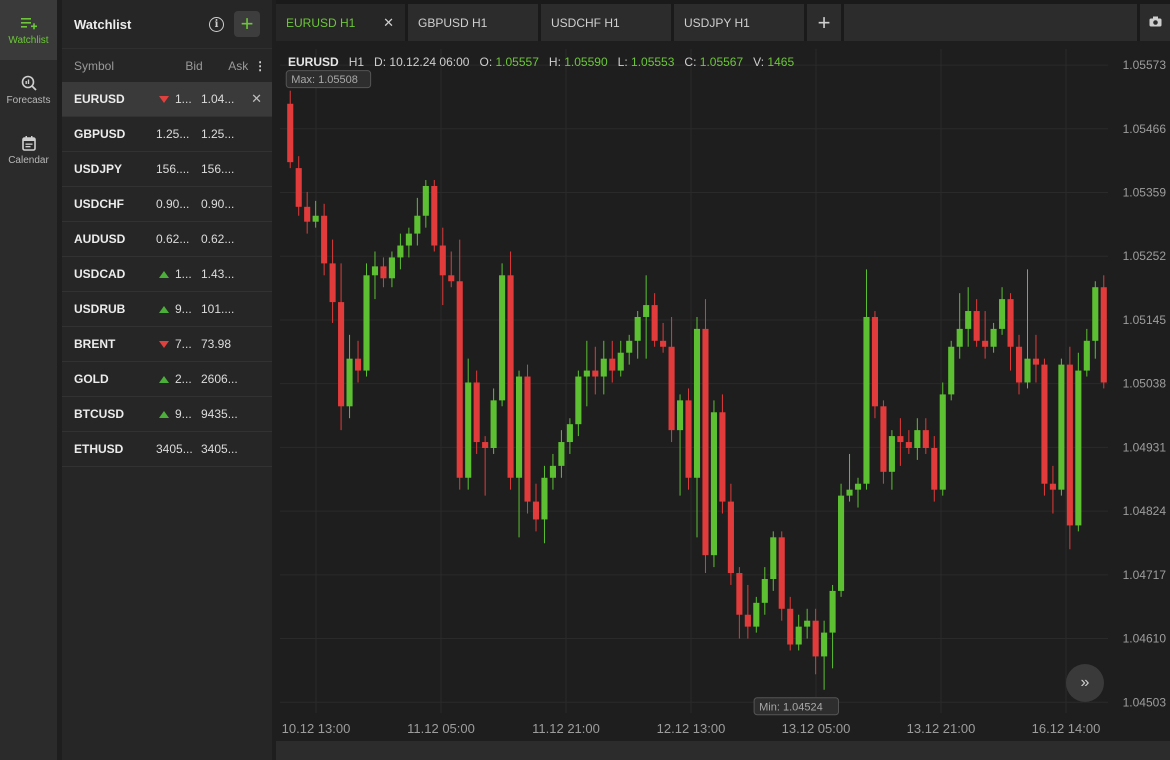  I want to click on more-vertical-icon: ⋮, so click(260, 65).